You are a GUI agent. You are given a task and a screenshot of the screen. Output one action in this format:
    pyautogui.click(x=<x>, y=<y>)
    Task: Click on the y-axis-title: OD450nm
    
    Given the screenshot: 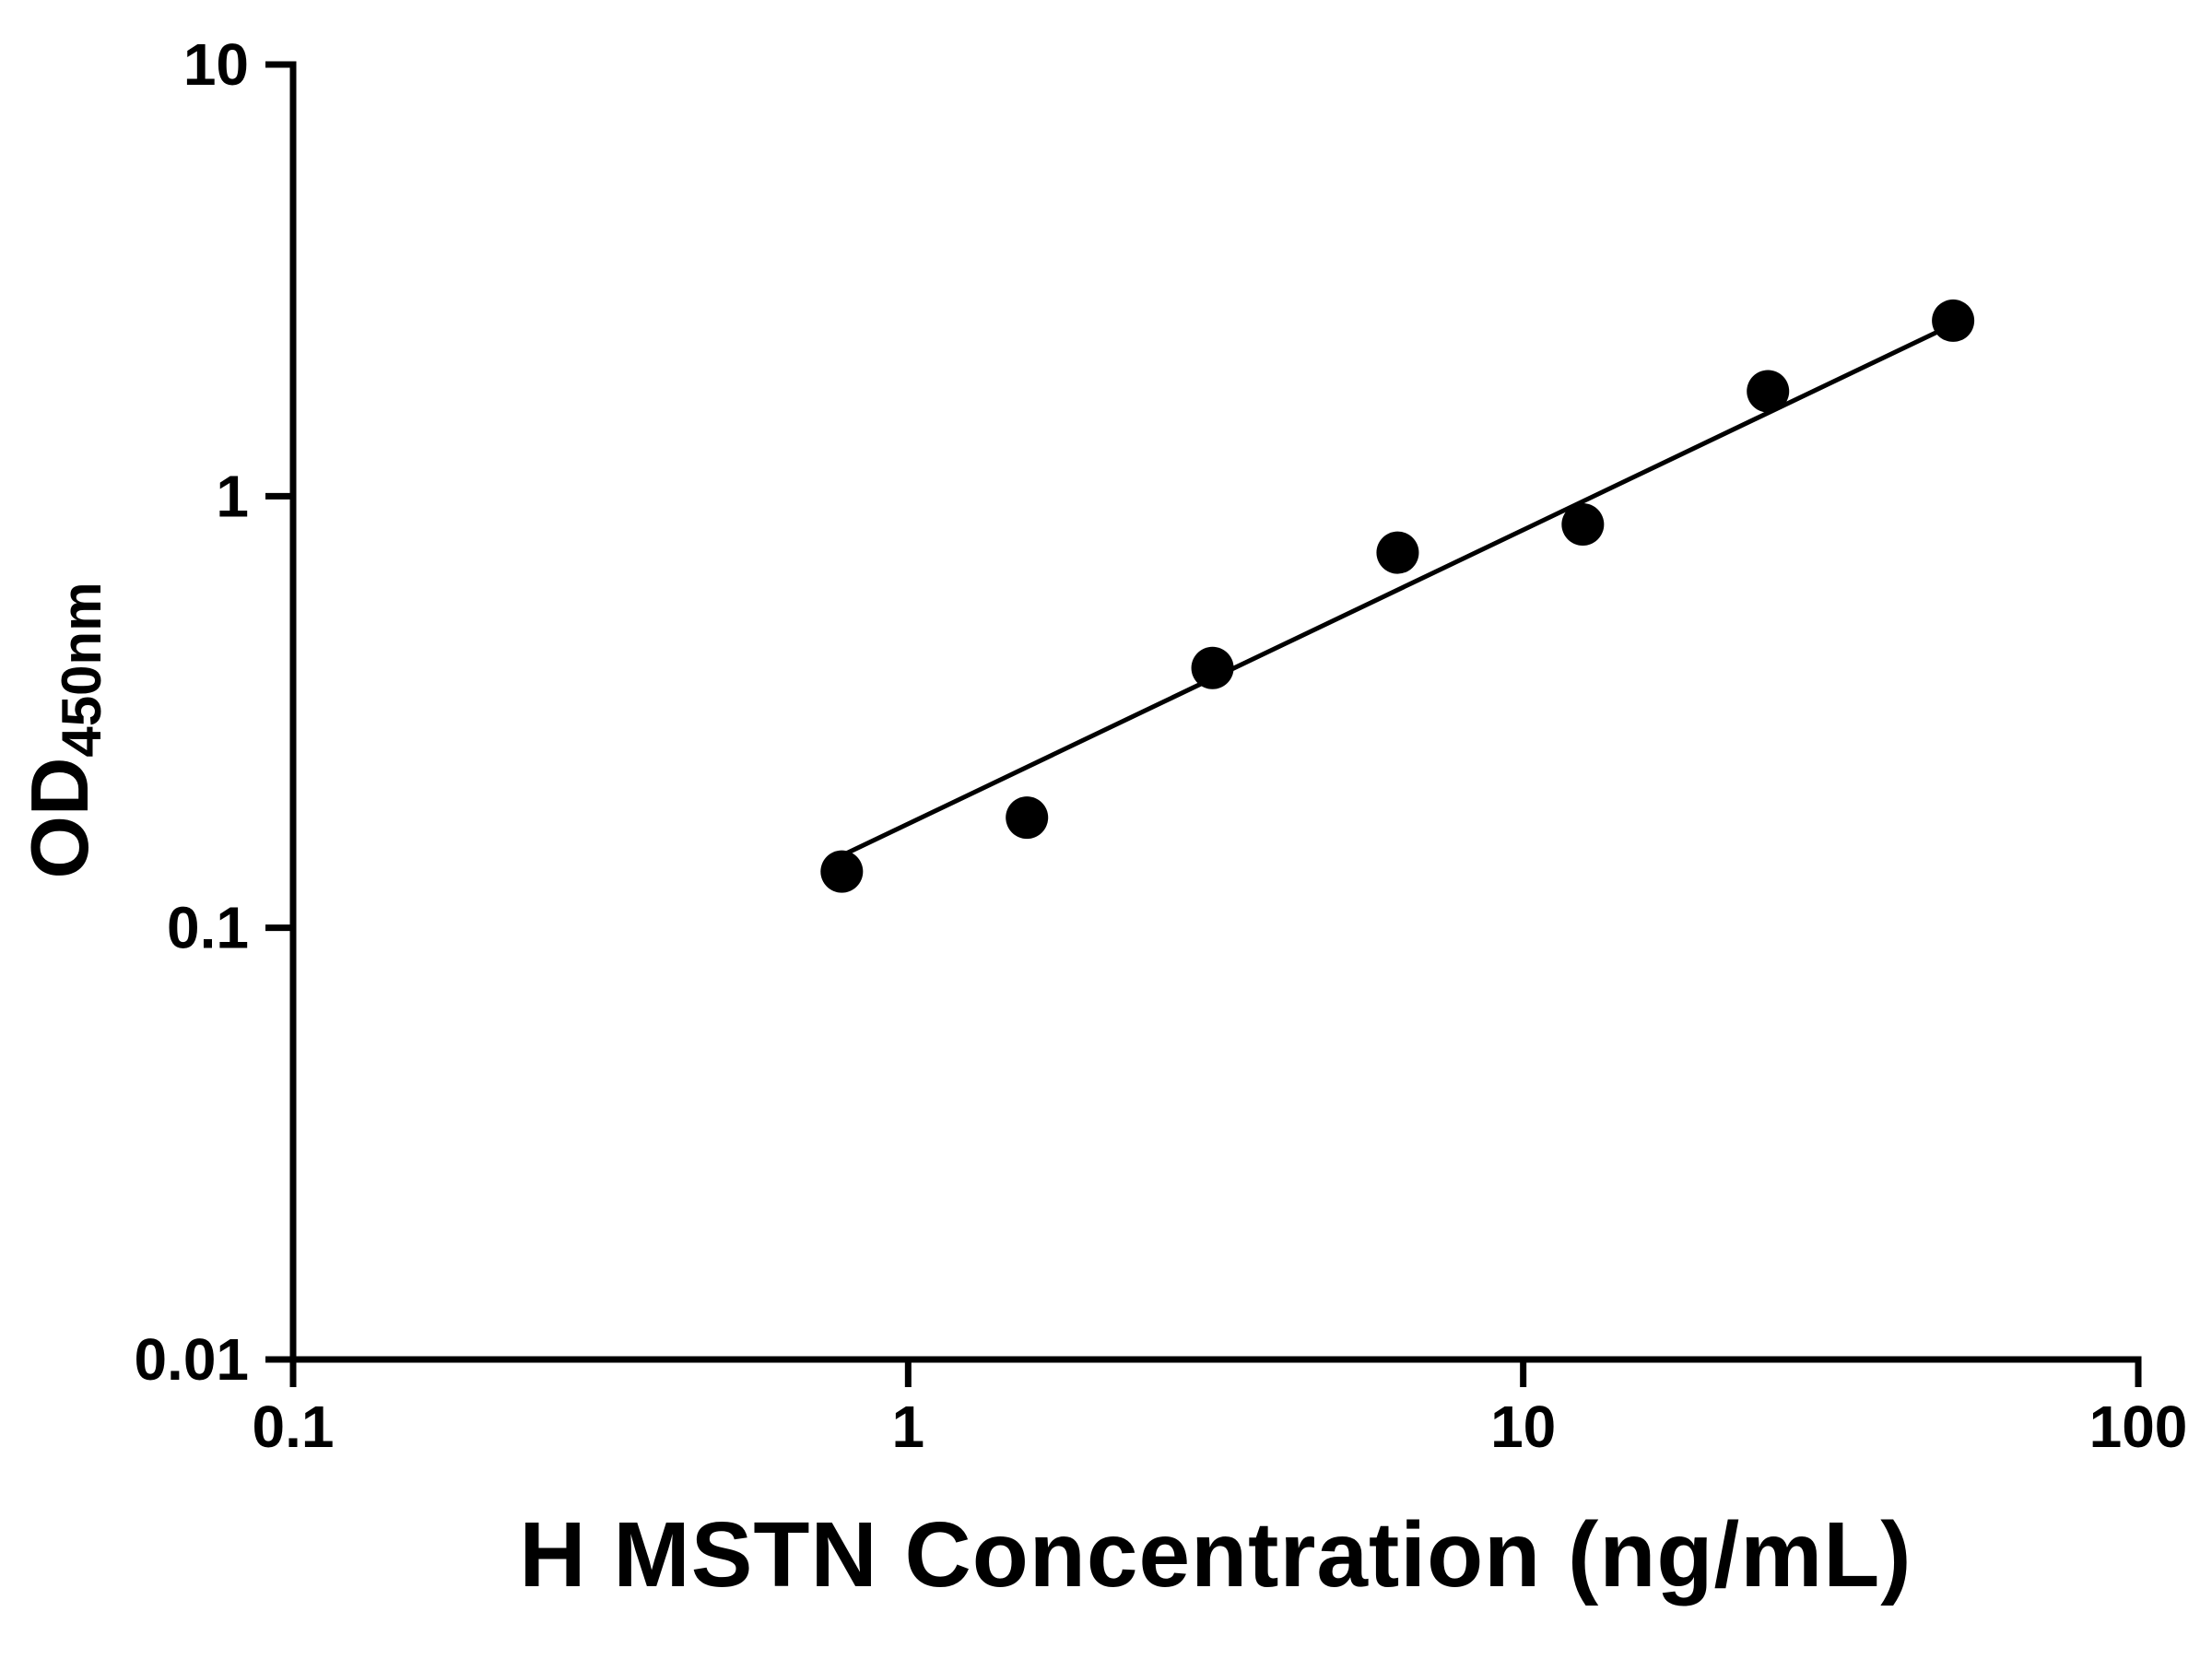 What is the action you would take?
    pyautogui.click(x=63, y=730)
    